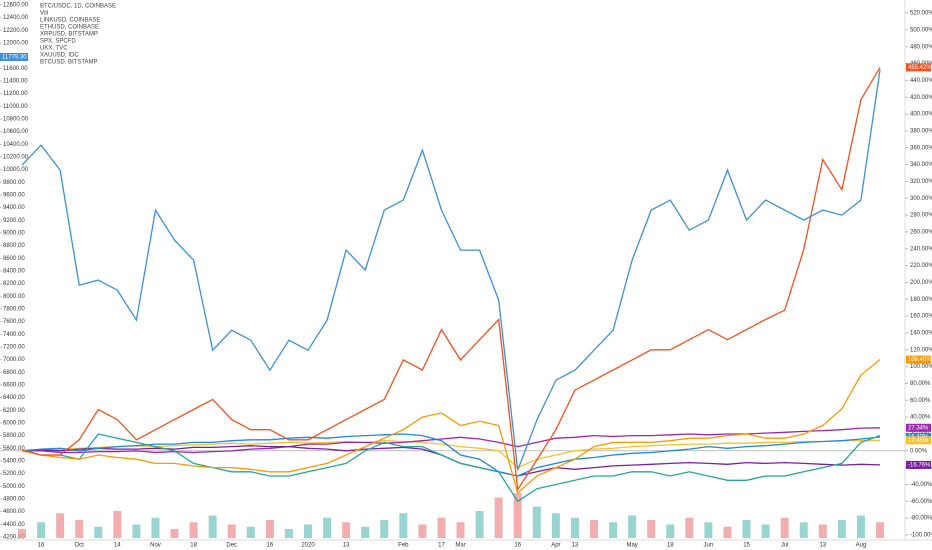 The height and width of the screenshot is (550, 932). Describe the element at coordinates (920, 68) in the screenshot. I see `price-tag-label: 455.42%` at that location.